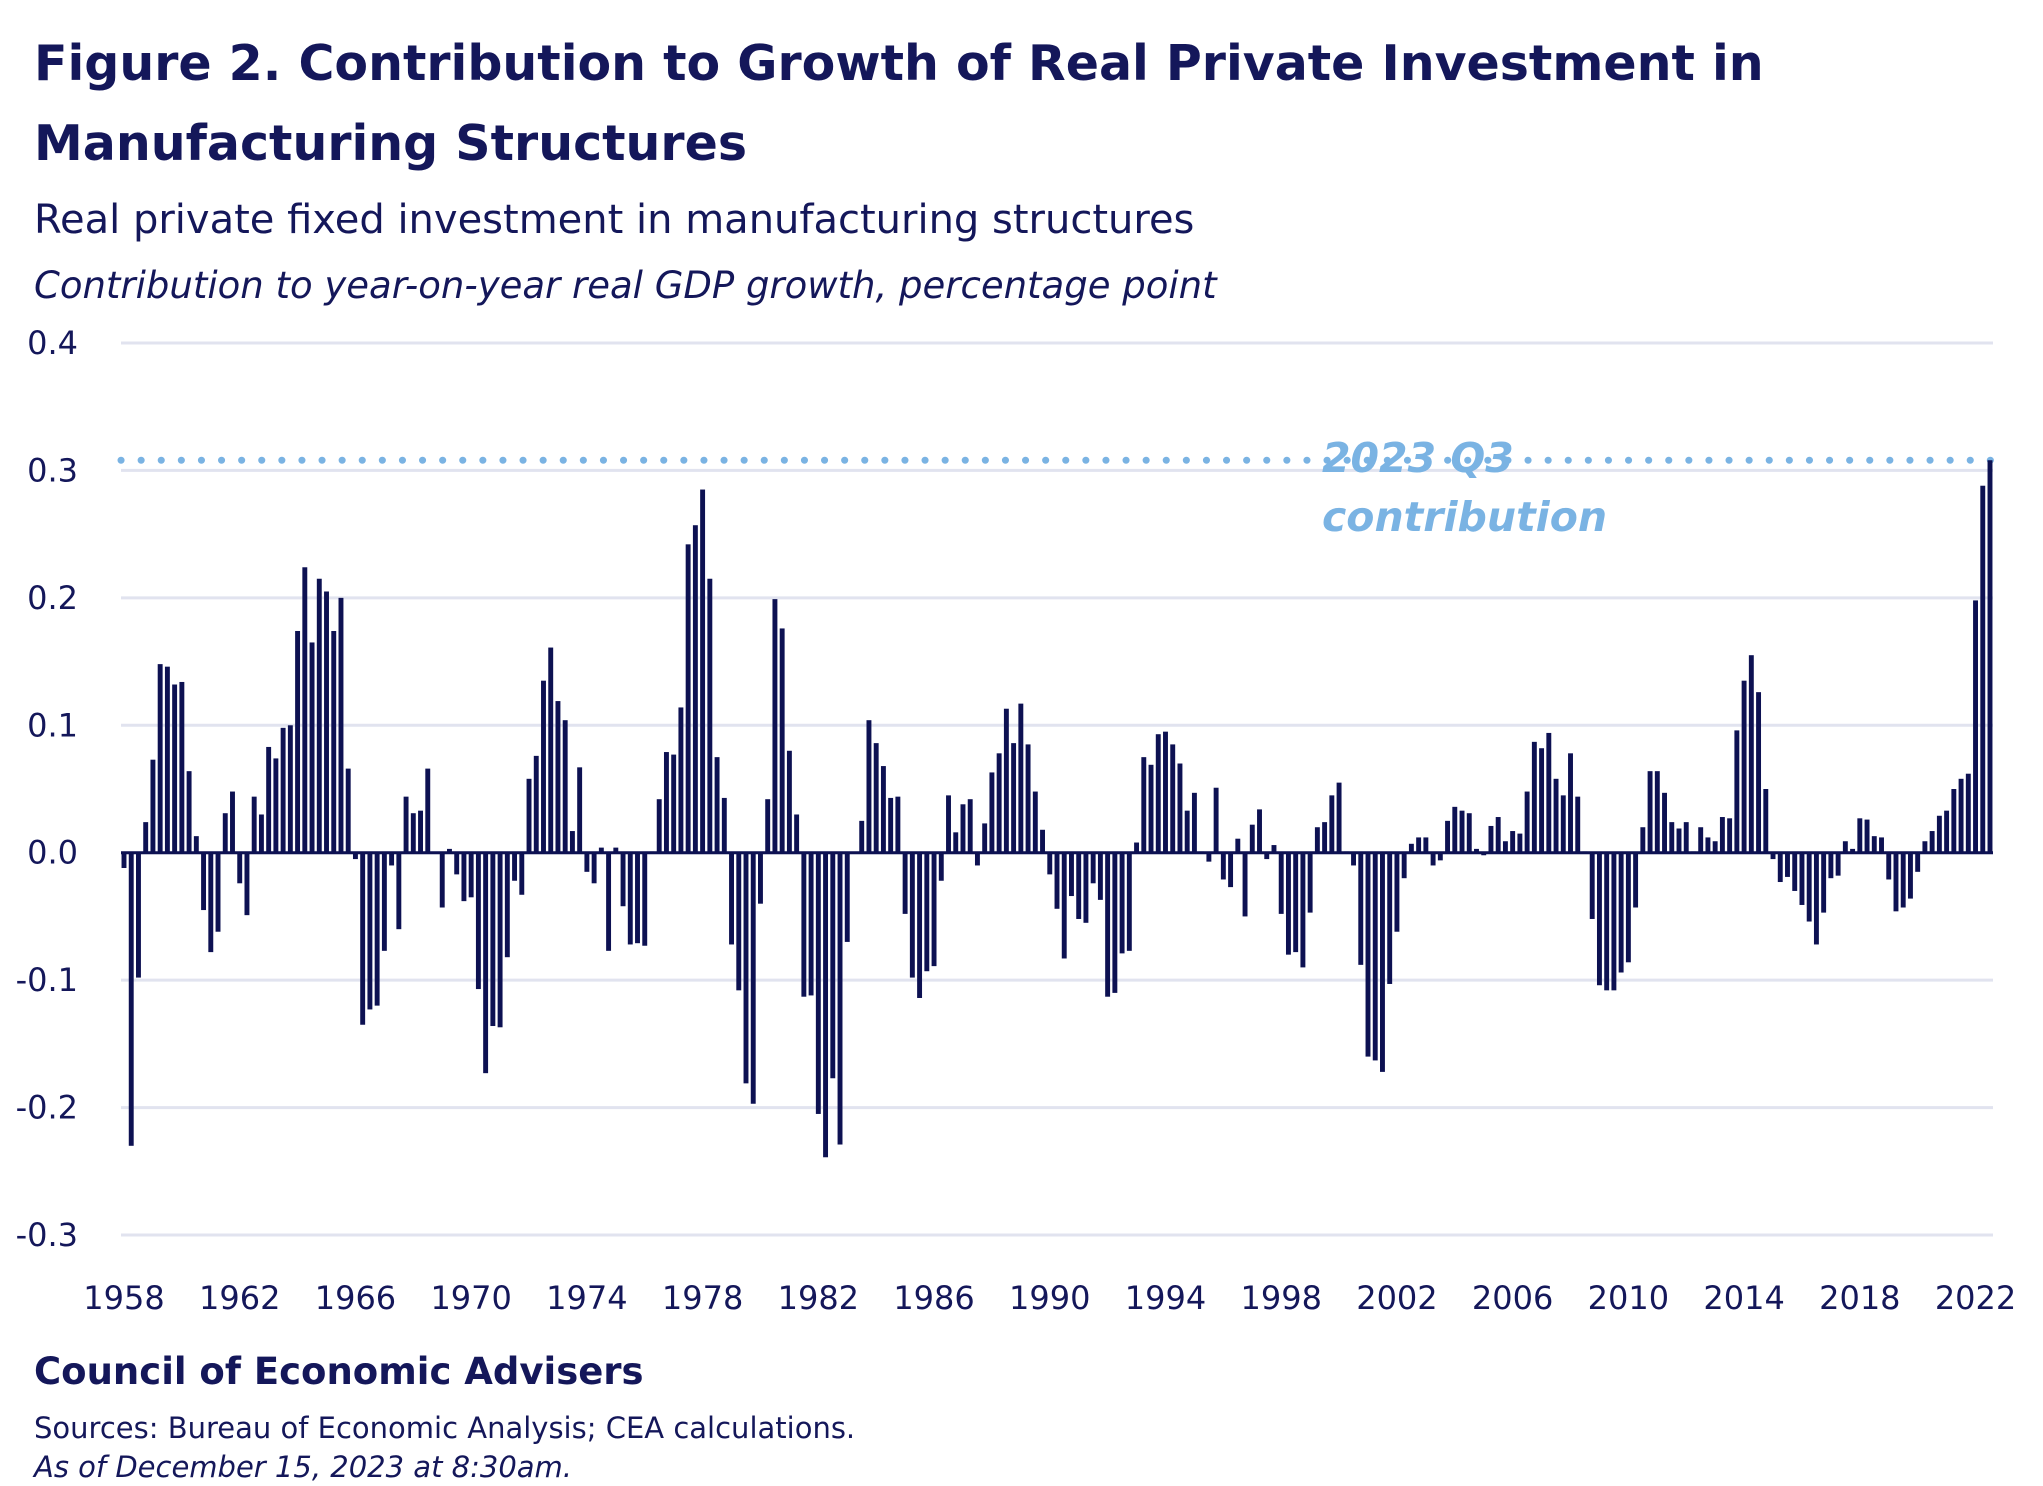 This screenshot has height=1486, width=2043. Describe the element at coordinates (52, 343) in the screenshot. I see `y-tick-label: 0.4` at that location.